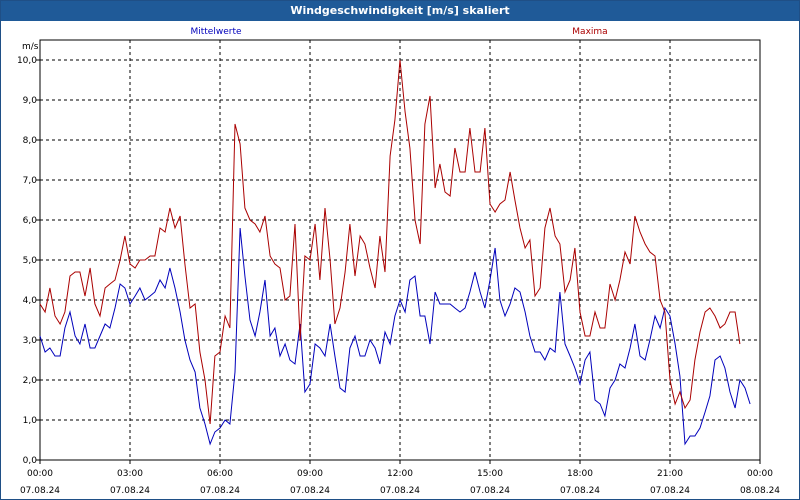 Image resolution: width=800 pixels, height=500 pixels. I want to click on x-tick-time: 12:00, so click(400, 474).